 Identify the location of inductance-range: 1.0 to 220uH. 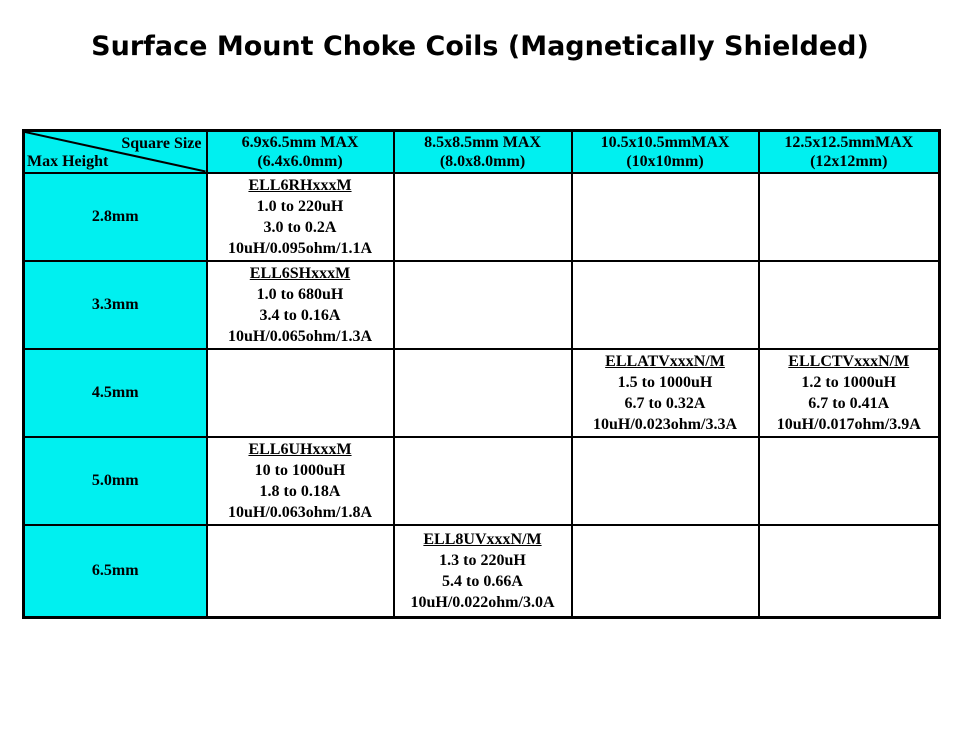
(300, 206).